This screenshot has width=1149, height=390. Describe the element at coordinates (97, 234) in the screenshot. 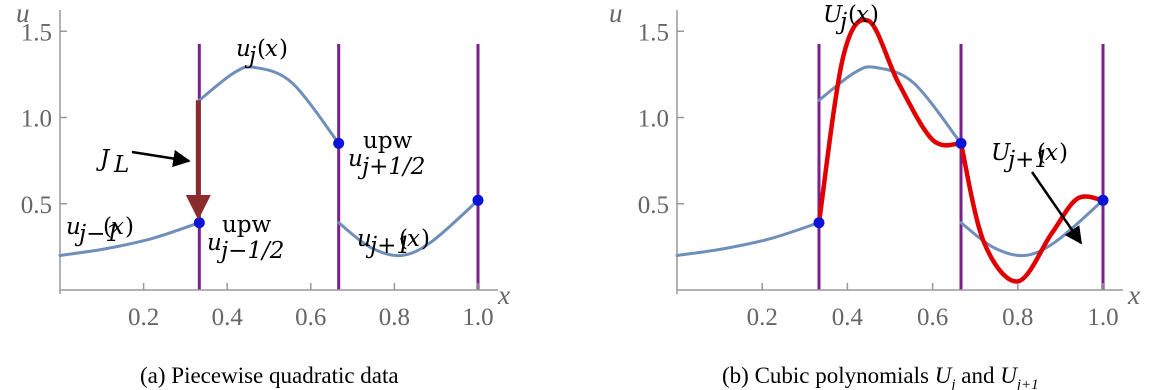

I see `svg-text: j−1` at that location.